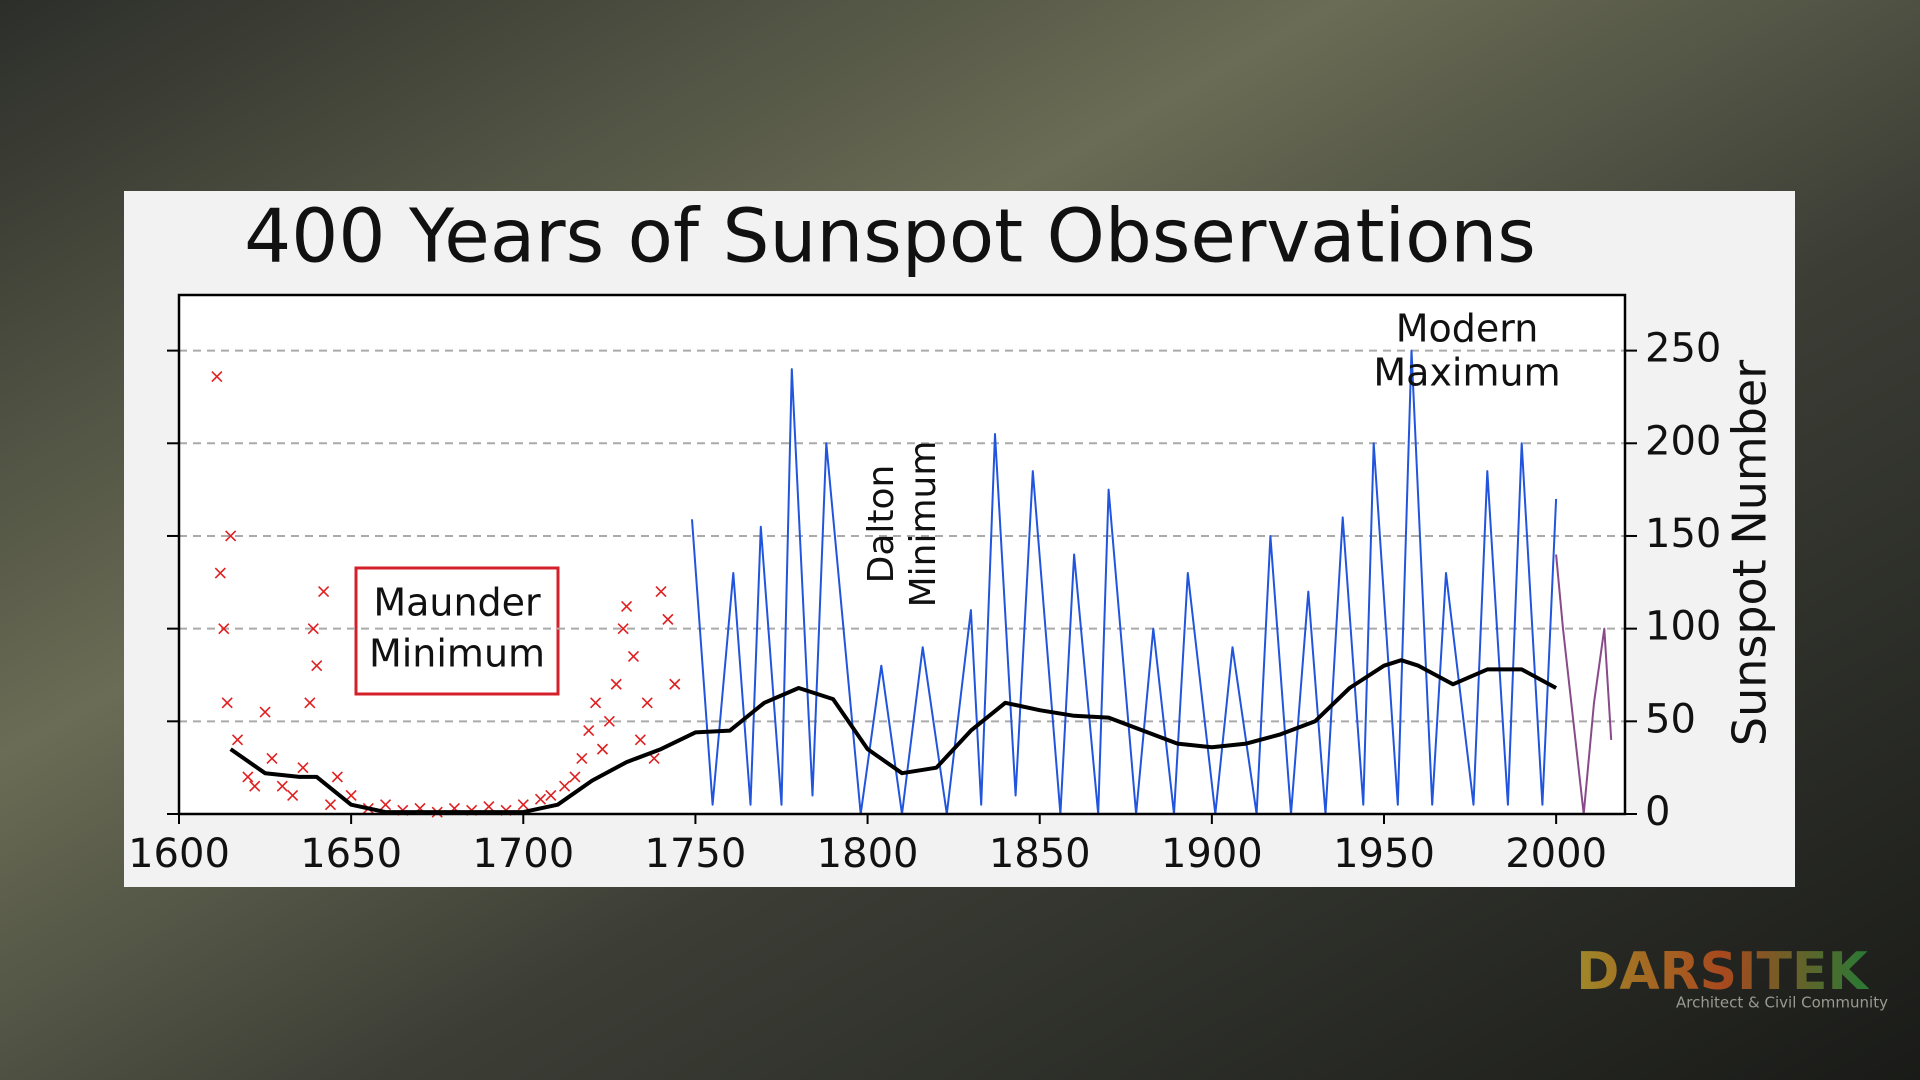 The height and width of the screenshot is (1080, 1920). Describe the element at coordinates (868, 854) in the screenshot. I see `x-tick-label: 1800` at that location.